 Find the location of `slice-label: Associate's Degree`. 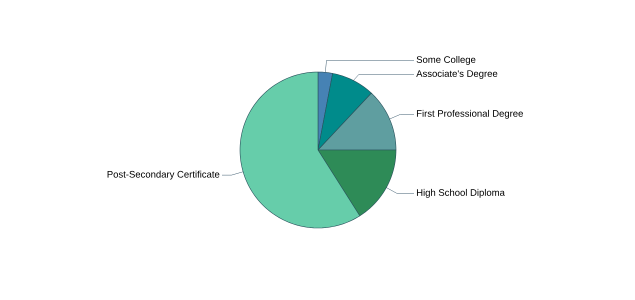

slice-label: Associate's Degree is located at coordinates (457, 74).